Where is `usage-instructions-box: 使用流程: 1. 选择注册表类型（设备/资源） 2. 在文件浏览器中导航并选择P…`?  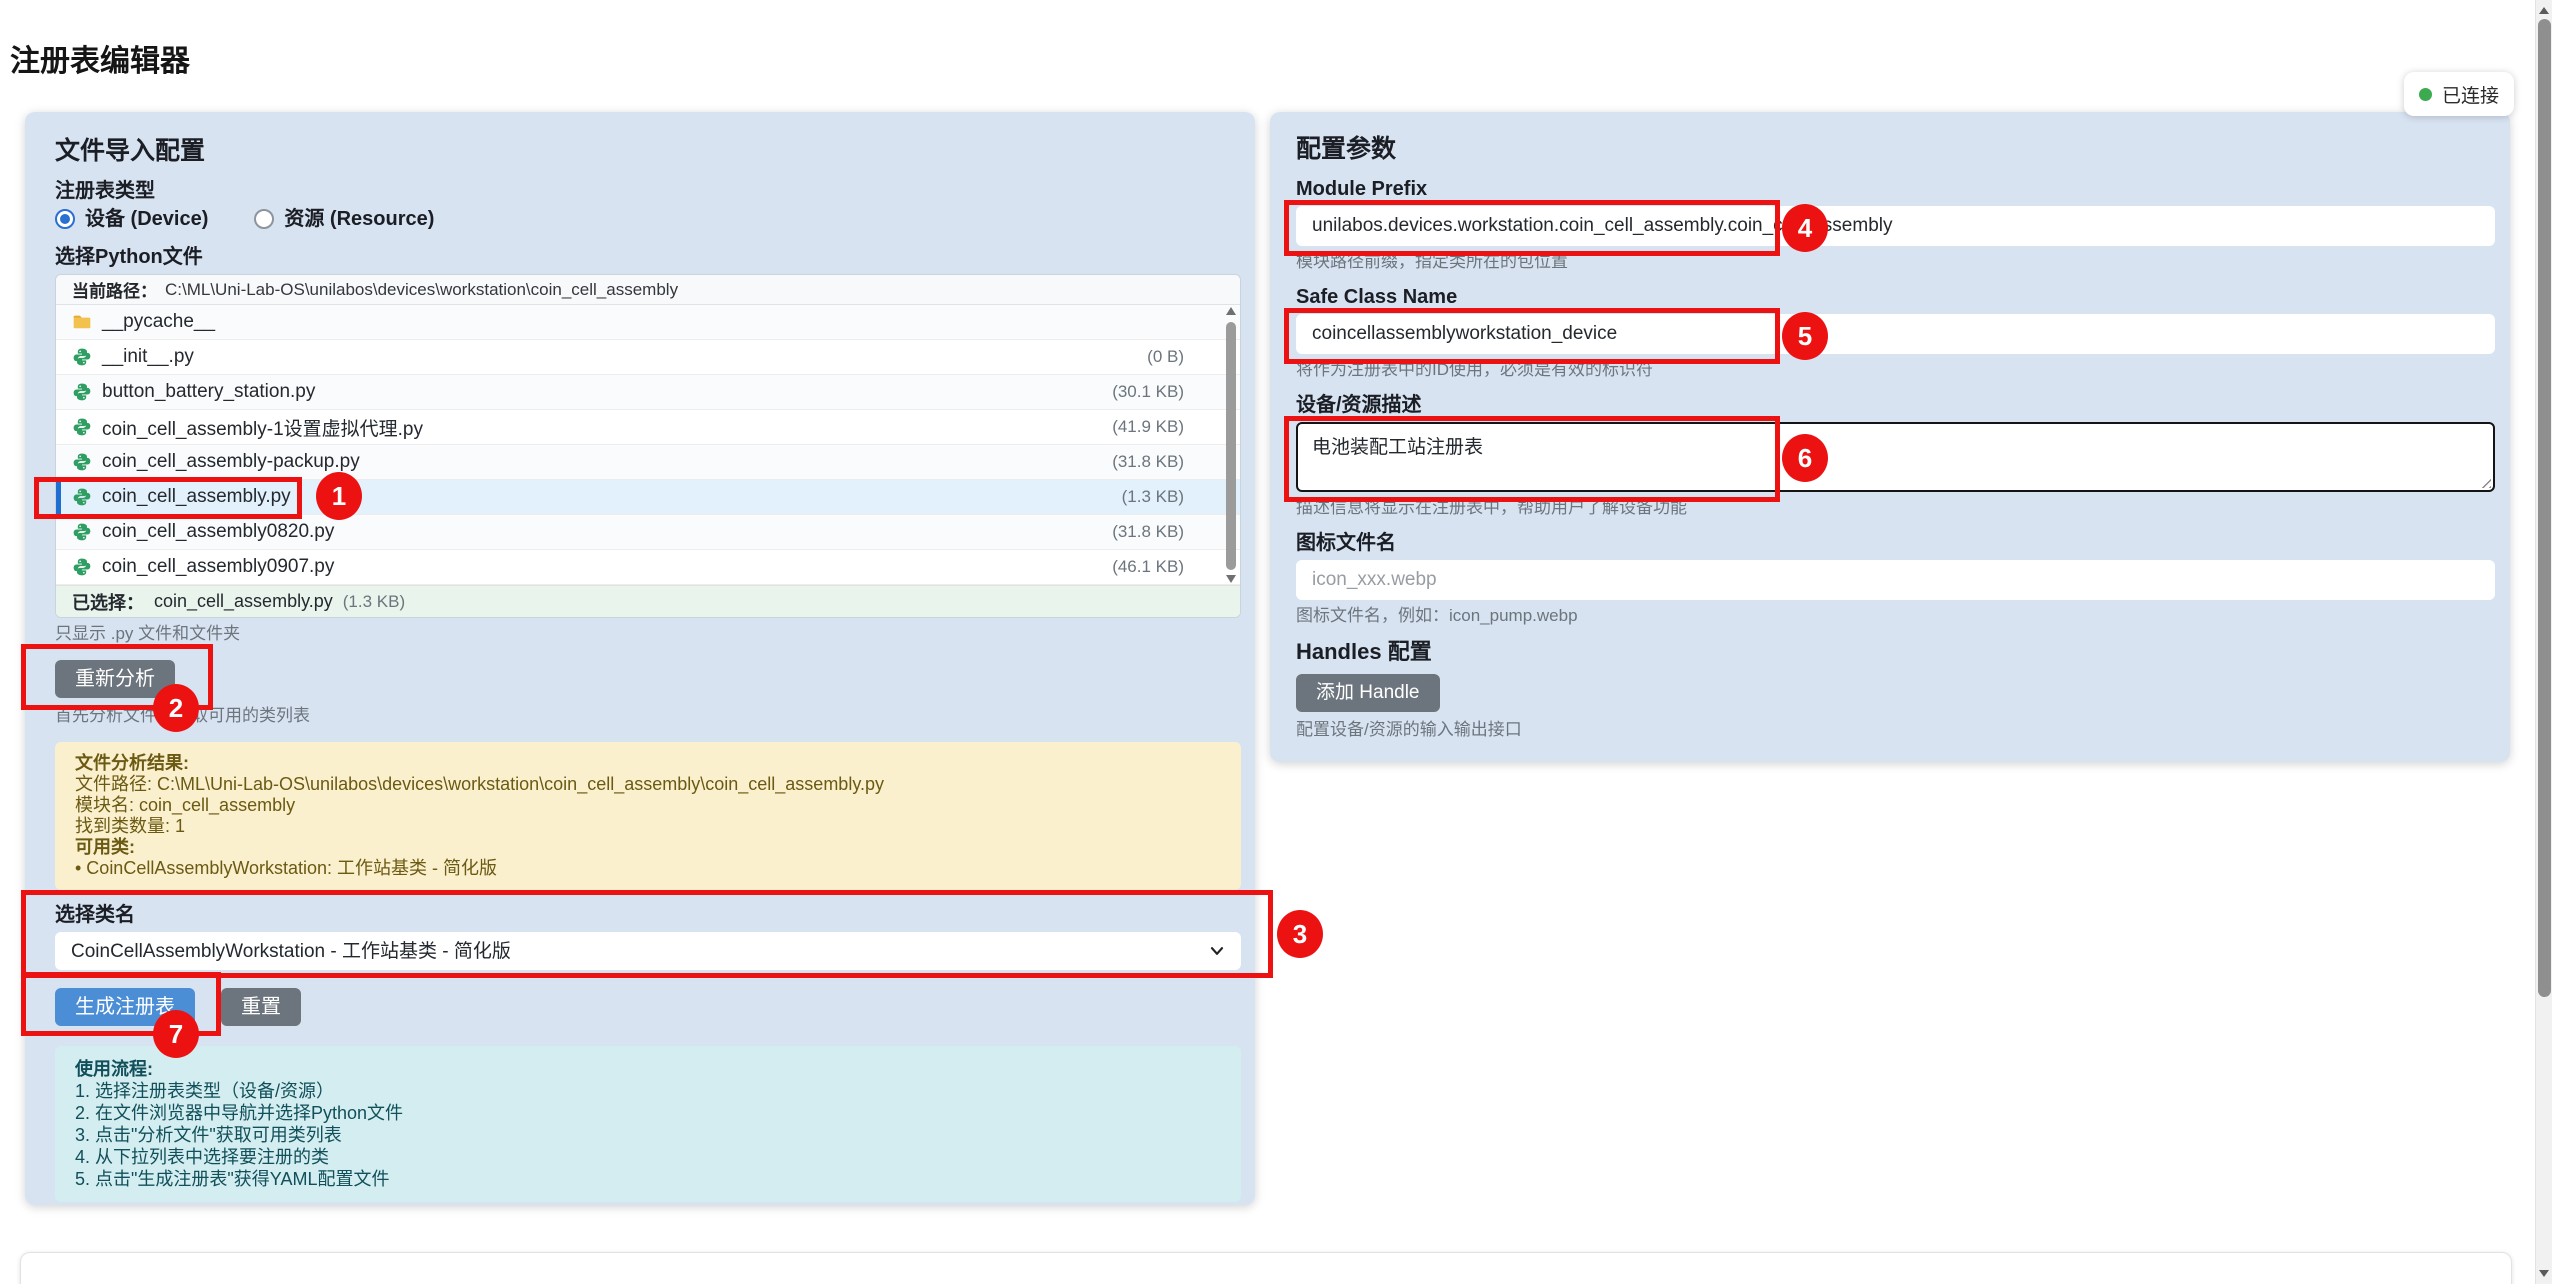
usage-instructions-box: 使用流程: 1. 选择注册表类型（设备/资源） 2. 在文件浏览器中导航并选择P… is located at coordinates (648, 1124).